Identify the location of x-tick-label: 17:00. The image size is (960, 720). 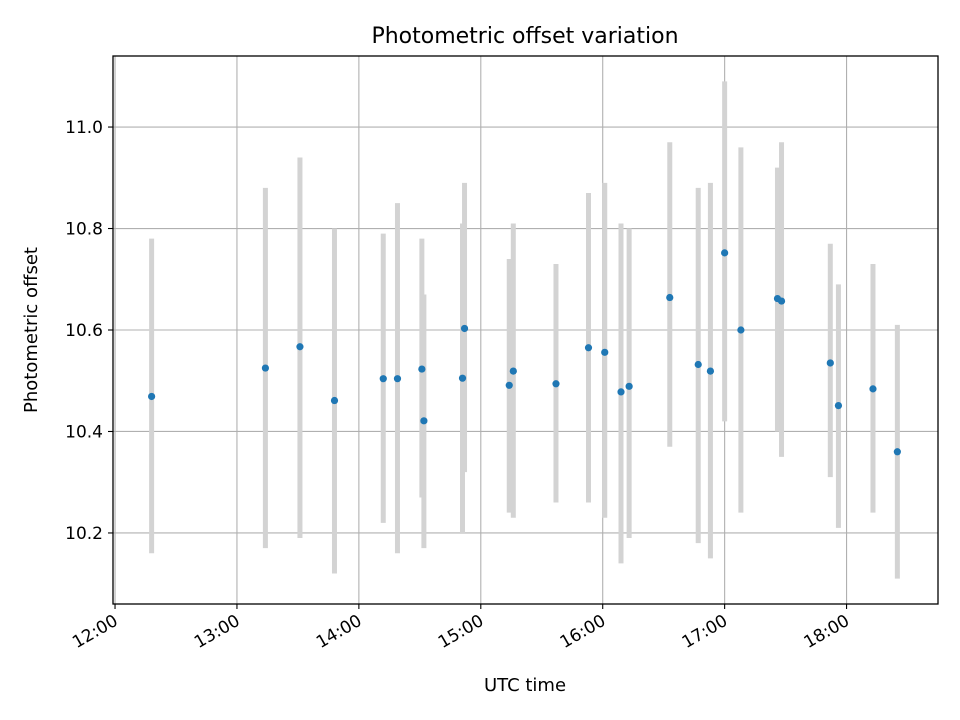
(705, 632).